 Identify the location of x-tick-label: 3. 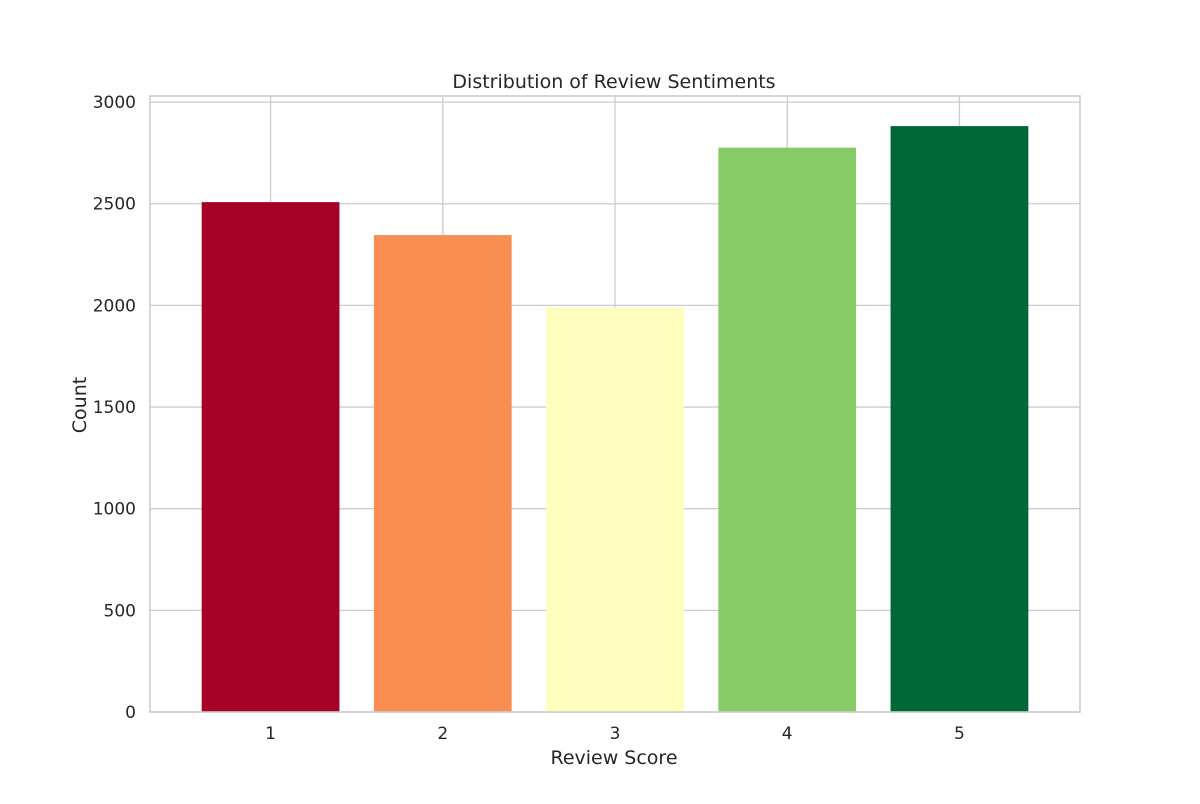
(615, 734).